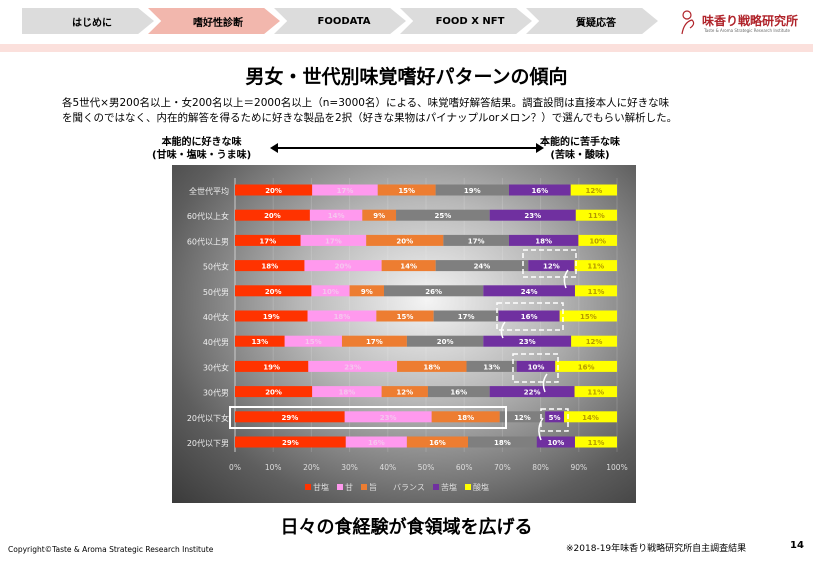 This screenshot has width=813, height=563. What do you see at coordinates (202, 155) in the screenshot?
I see `label-line: (甘味・塩味・うま味)` at bounding box center [202, 155].